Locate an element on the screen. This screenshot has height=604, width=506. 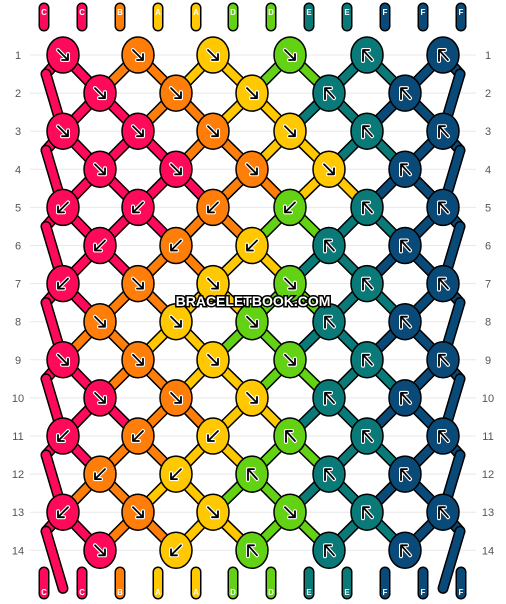
top-string-label: B is located at coordinates (120, 12).